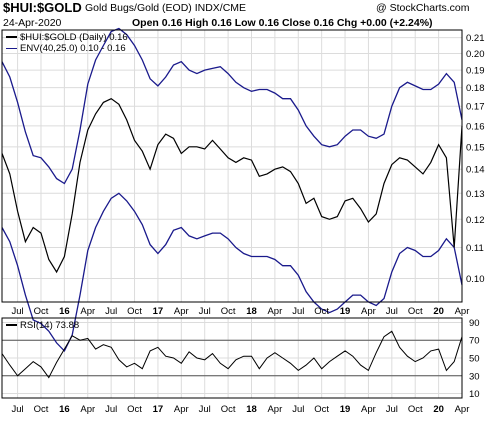  Describe the element at coordinates (345, 409) in the screenshot. I see `rsi-x-tick-14: 19` at that location.